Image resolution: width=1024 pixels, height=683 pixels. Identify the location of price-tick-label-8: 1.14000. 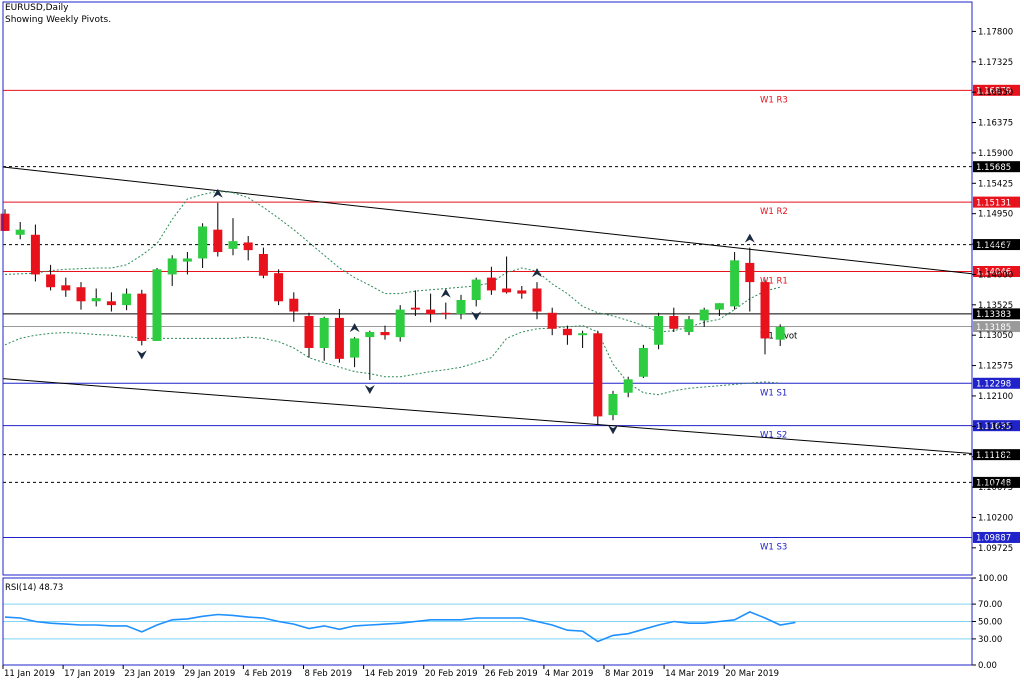
(995, 275).